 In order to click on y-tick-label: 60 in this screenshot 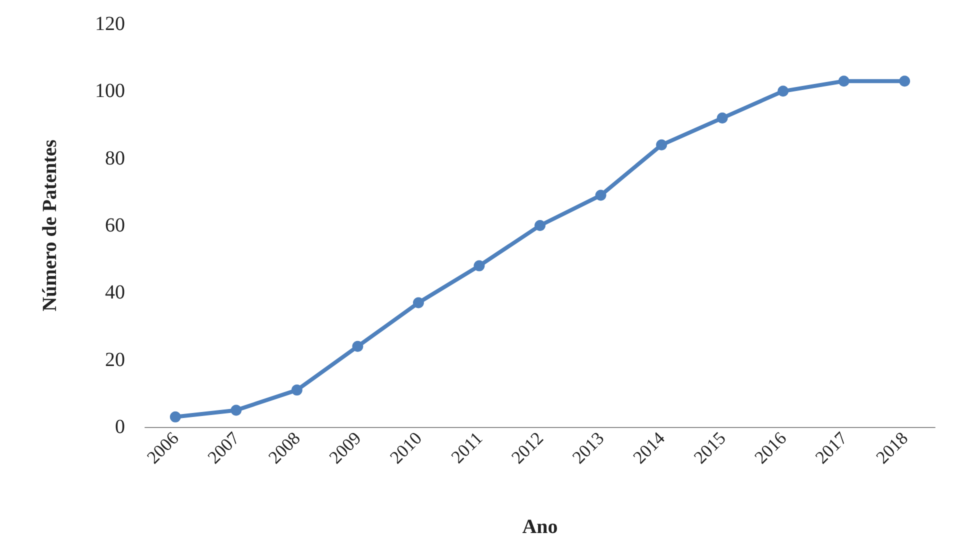, I will do `click(115, 225)`.